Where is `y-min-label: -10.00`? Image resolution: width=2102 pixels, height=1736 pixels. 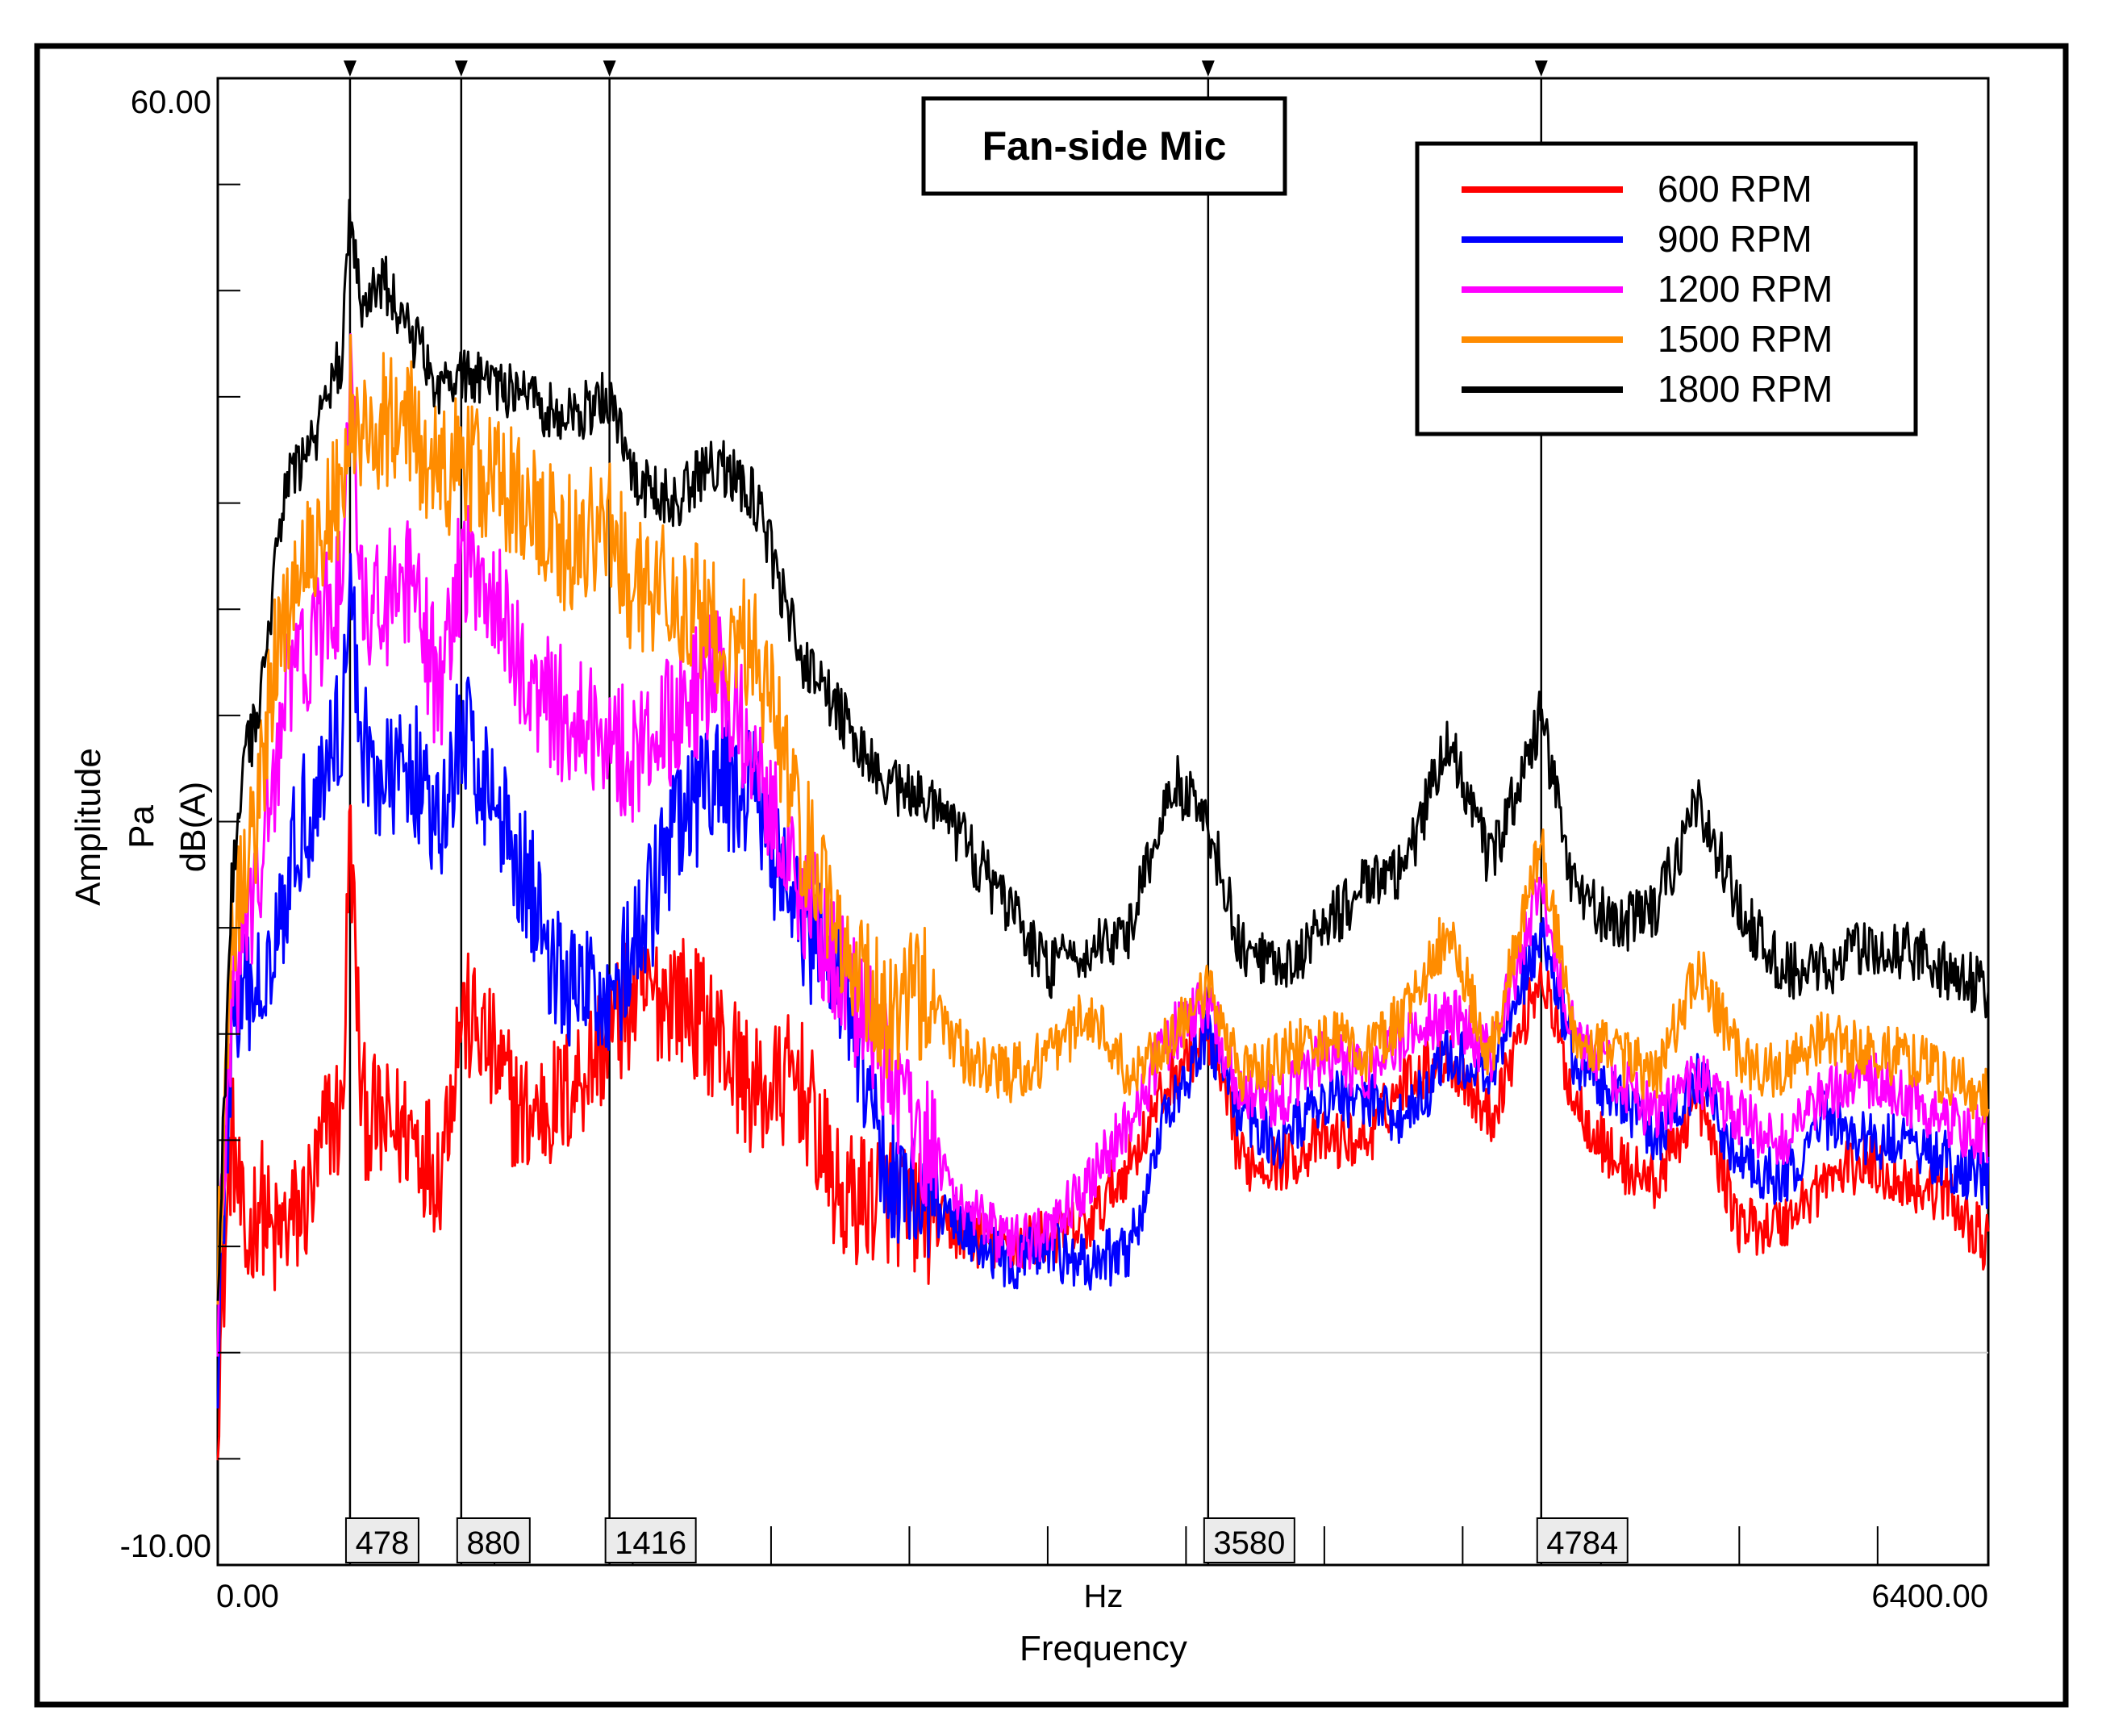 y-min-label: -10.00 is located at coordinates (165, 1547).